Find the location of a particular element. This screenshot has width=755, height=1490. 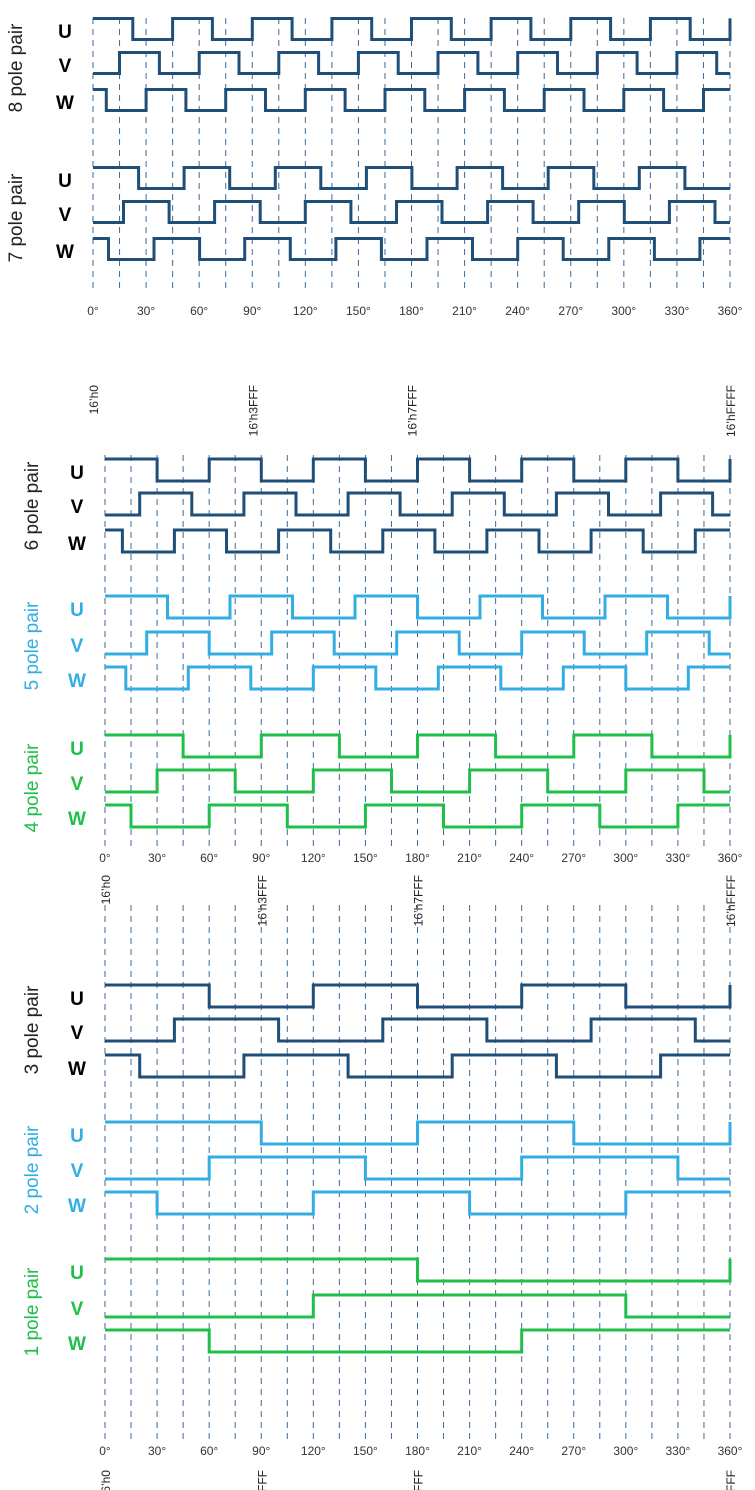

group-7-pole-pair: 7 pole pair UVW is located at coordinates (368, 214).